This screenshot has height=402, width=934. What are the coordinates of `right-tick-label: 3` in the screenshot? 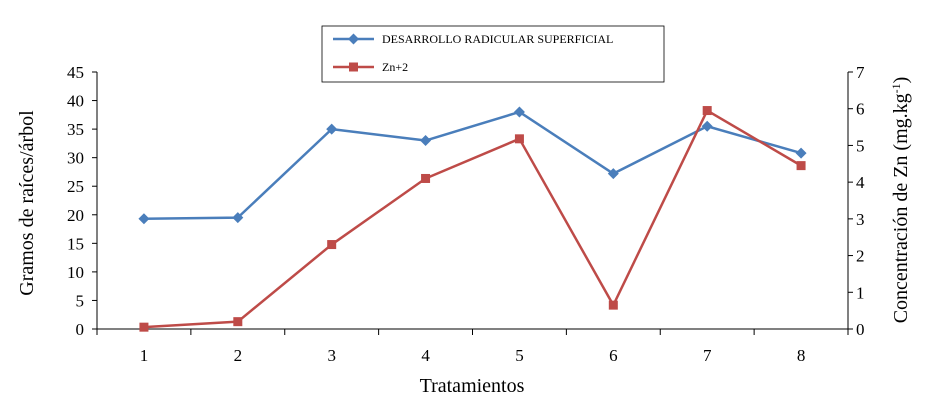 It's located at (860, 219).